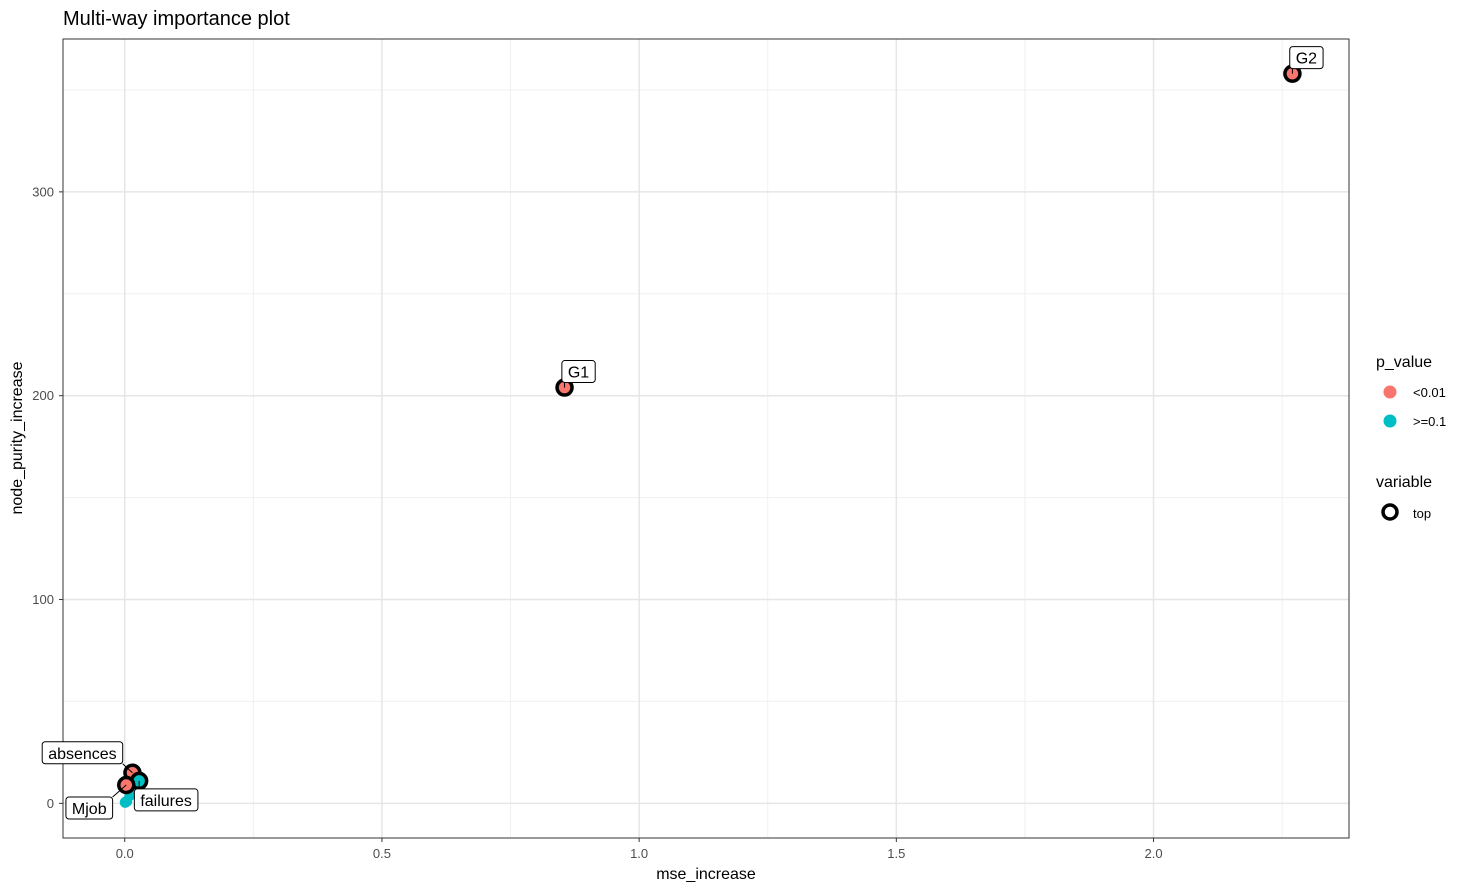 This screenshot has height=891, width=1470. What do you see at coordinates (1429, 421) in the screenshot?
I see `legend-label-ge-01: >=0.1` at bounding box center [1429, 421].